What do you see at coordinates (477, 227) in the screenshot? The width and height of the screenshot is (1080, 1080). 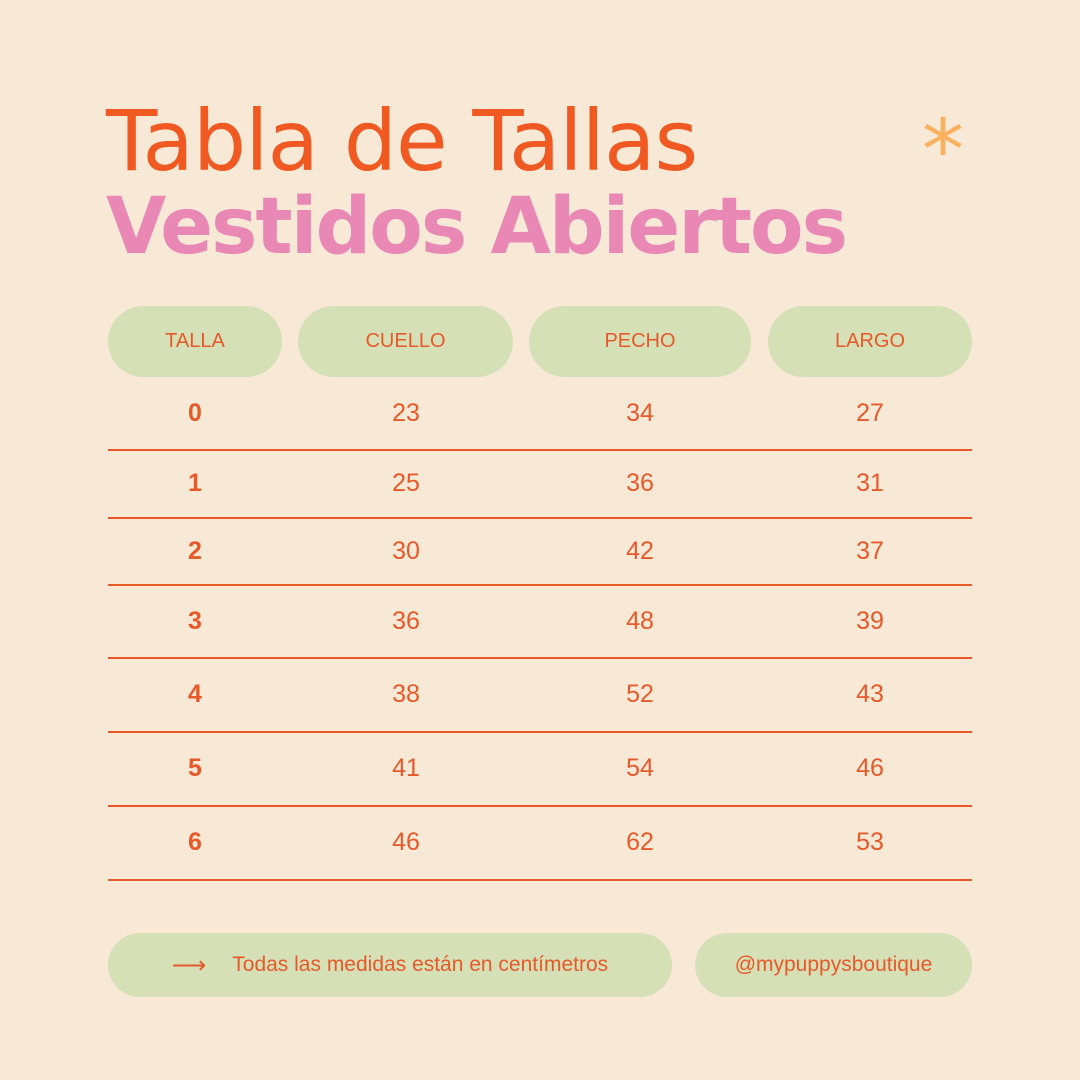 I see `page-subtitle: Vestidos Abiertos` at bounding box center [477, 227].